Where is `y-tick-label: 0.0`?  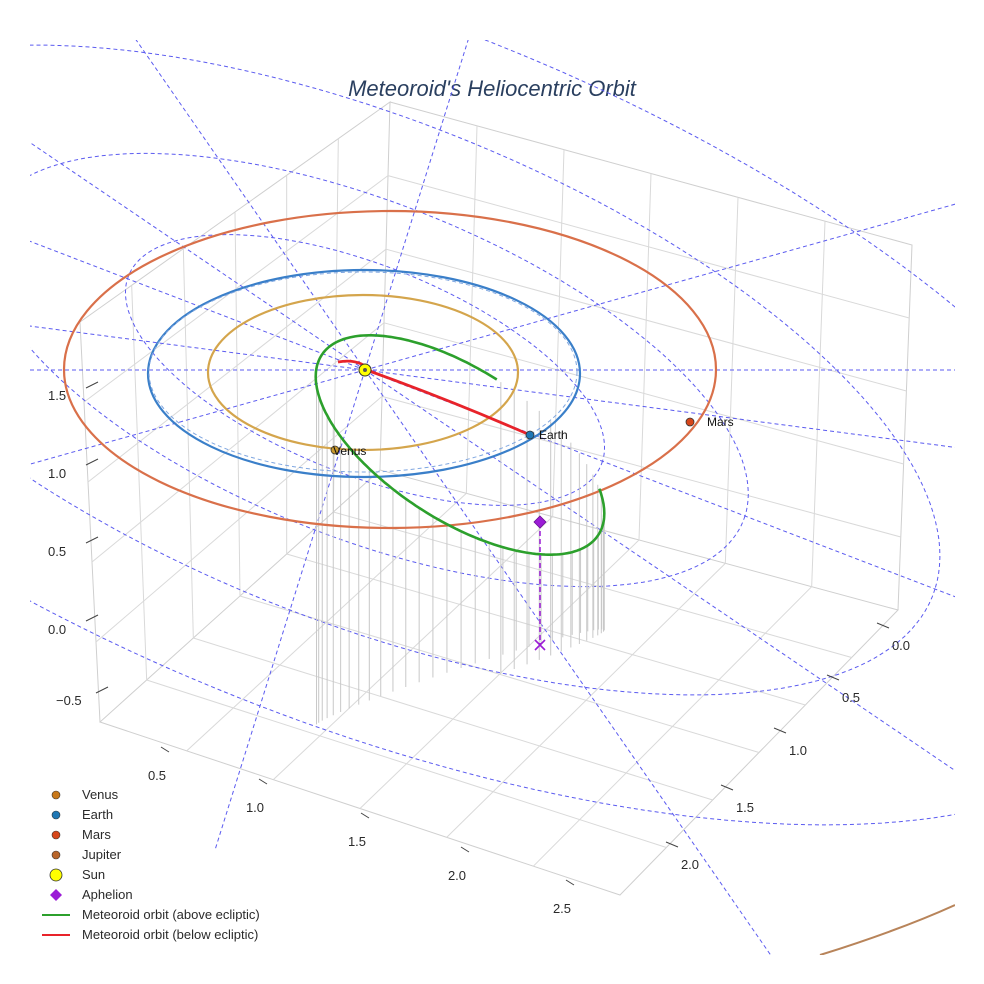
y-tick-label: 0.0 is located at coordinates (901, 645).